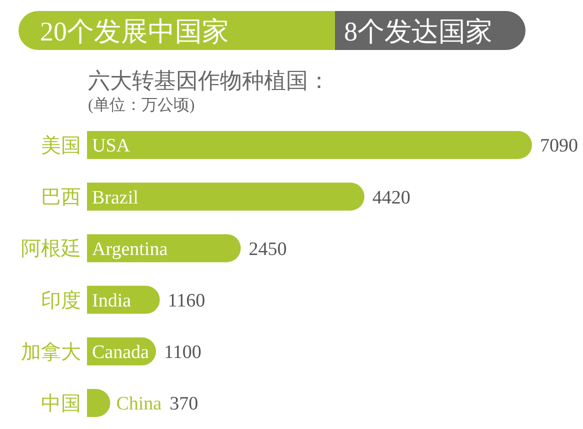 Image resolution: width=583 pixels, height=429 pixels. I want to click on y-tick-label: 加拿大, so click(51, 352).